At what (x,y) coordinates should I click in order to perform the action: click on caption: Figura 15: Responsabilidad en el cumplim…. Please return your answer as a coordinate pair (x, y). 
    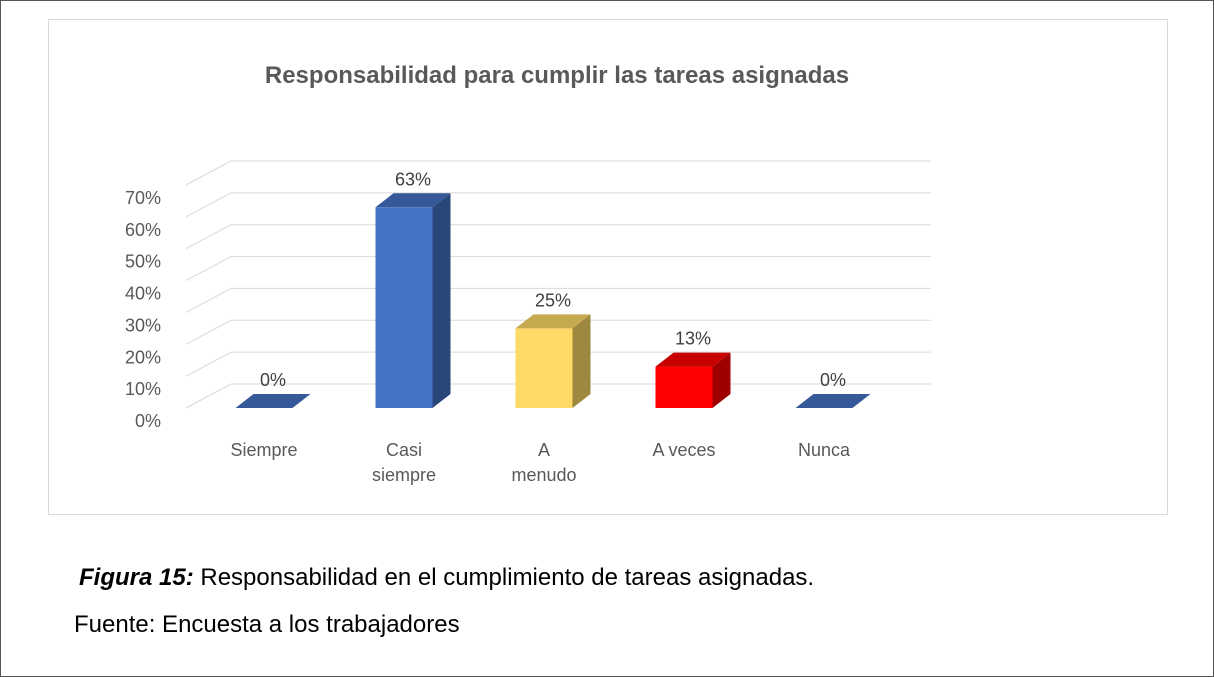
    Looking at the image, I should click on (446, 578).